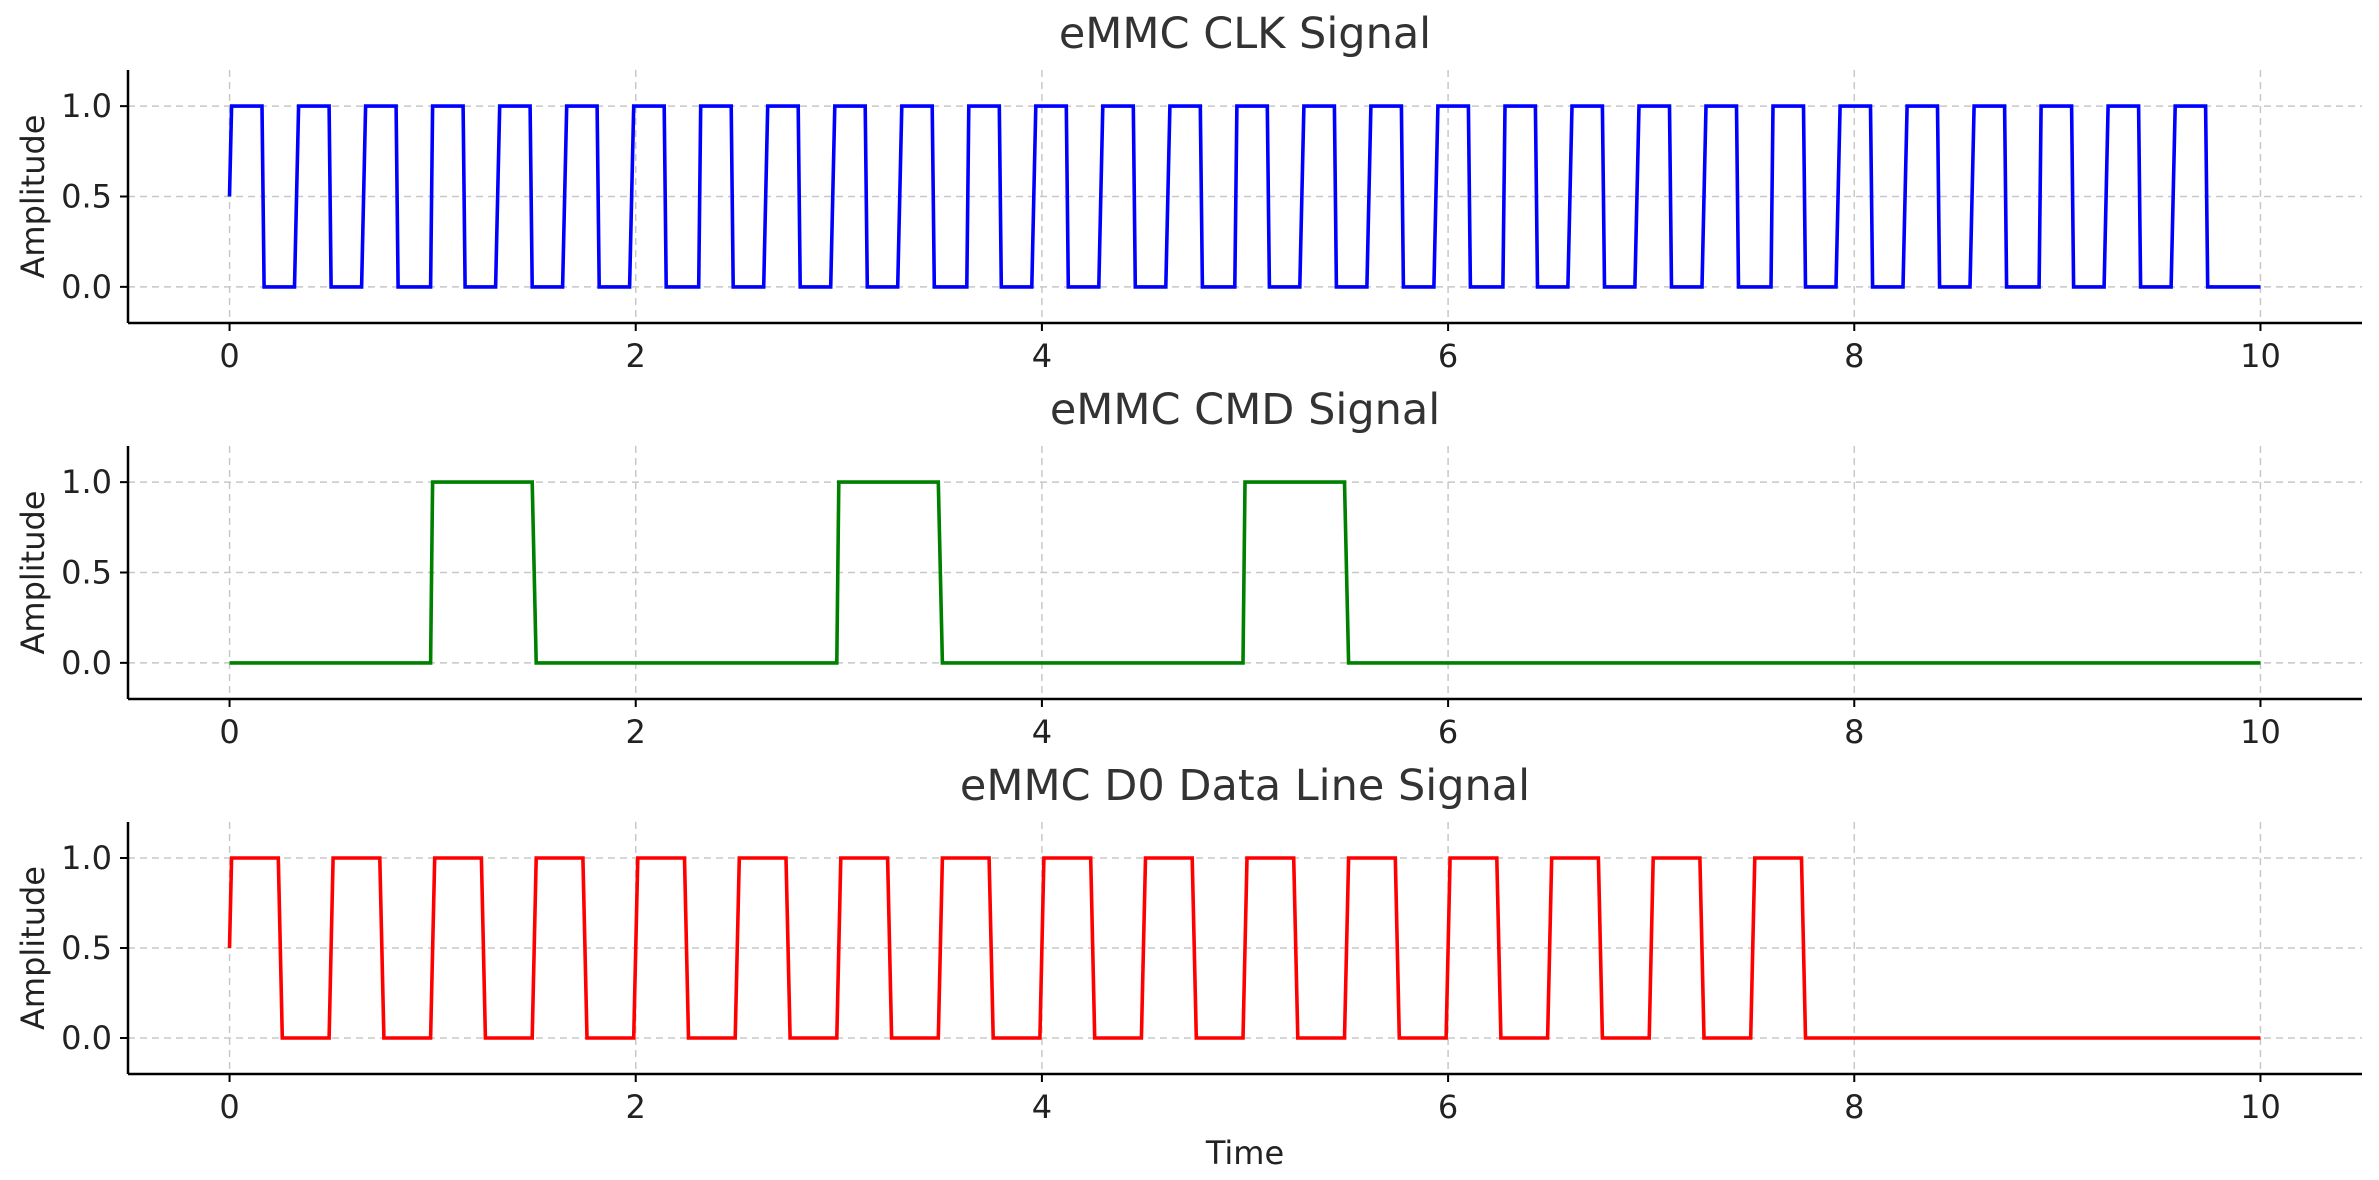  Describe the element at coordinates (1245, 572) in the screenshot. I see `cmd-signal-line` at that location.